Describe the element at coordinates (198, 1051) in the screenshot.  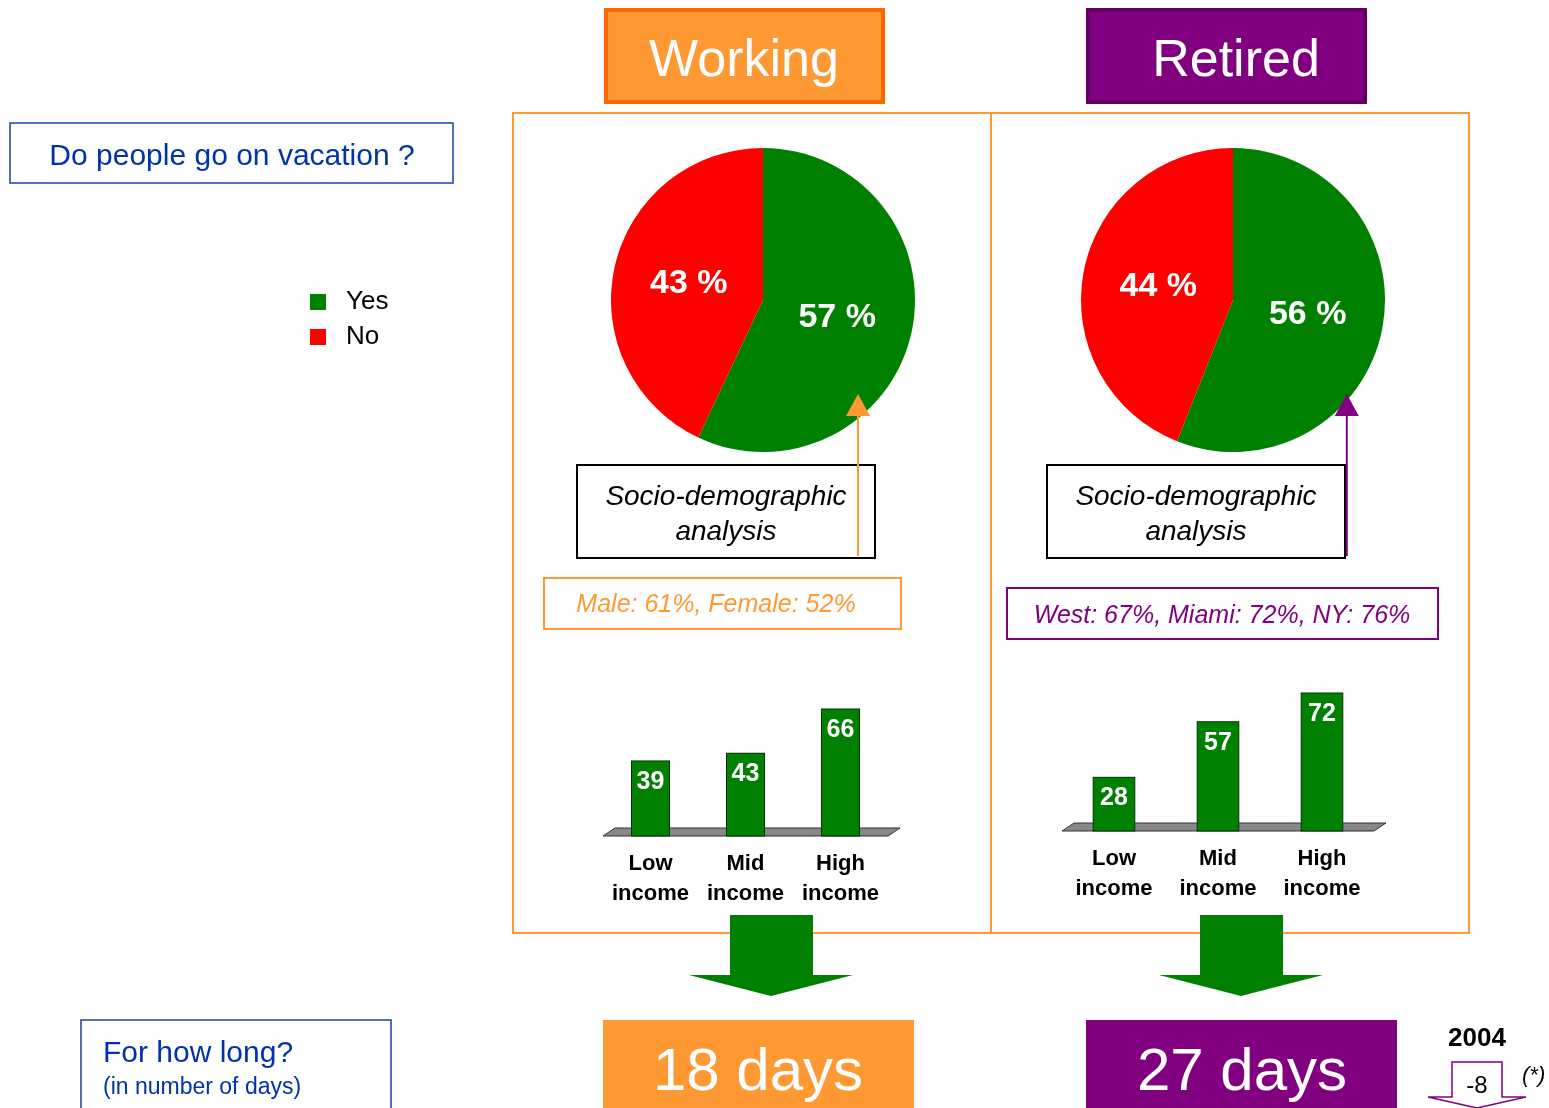
I see `text: For how long?` at that location.